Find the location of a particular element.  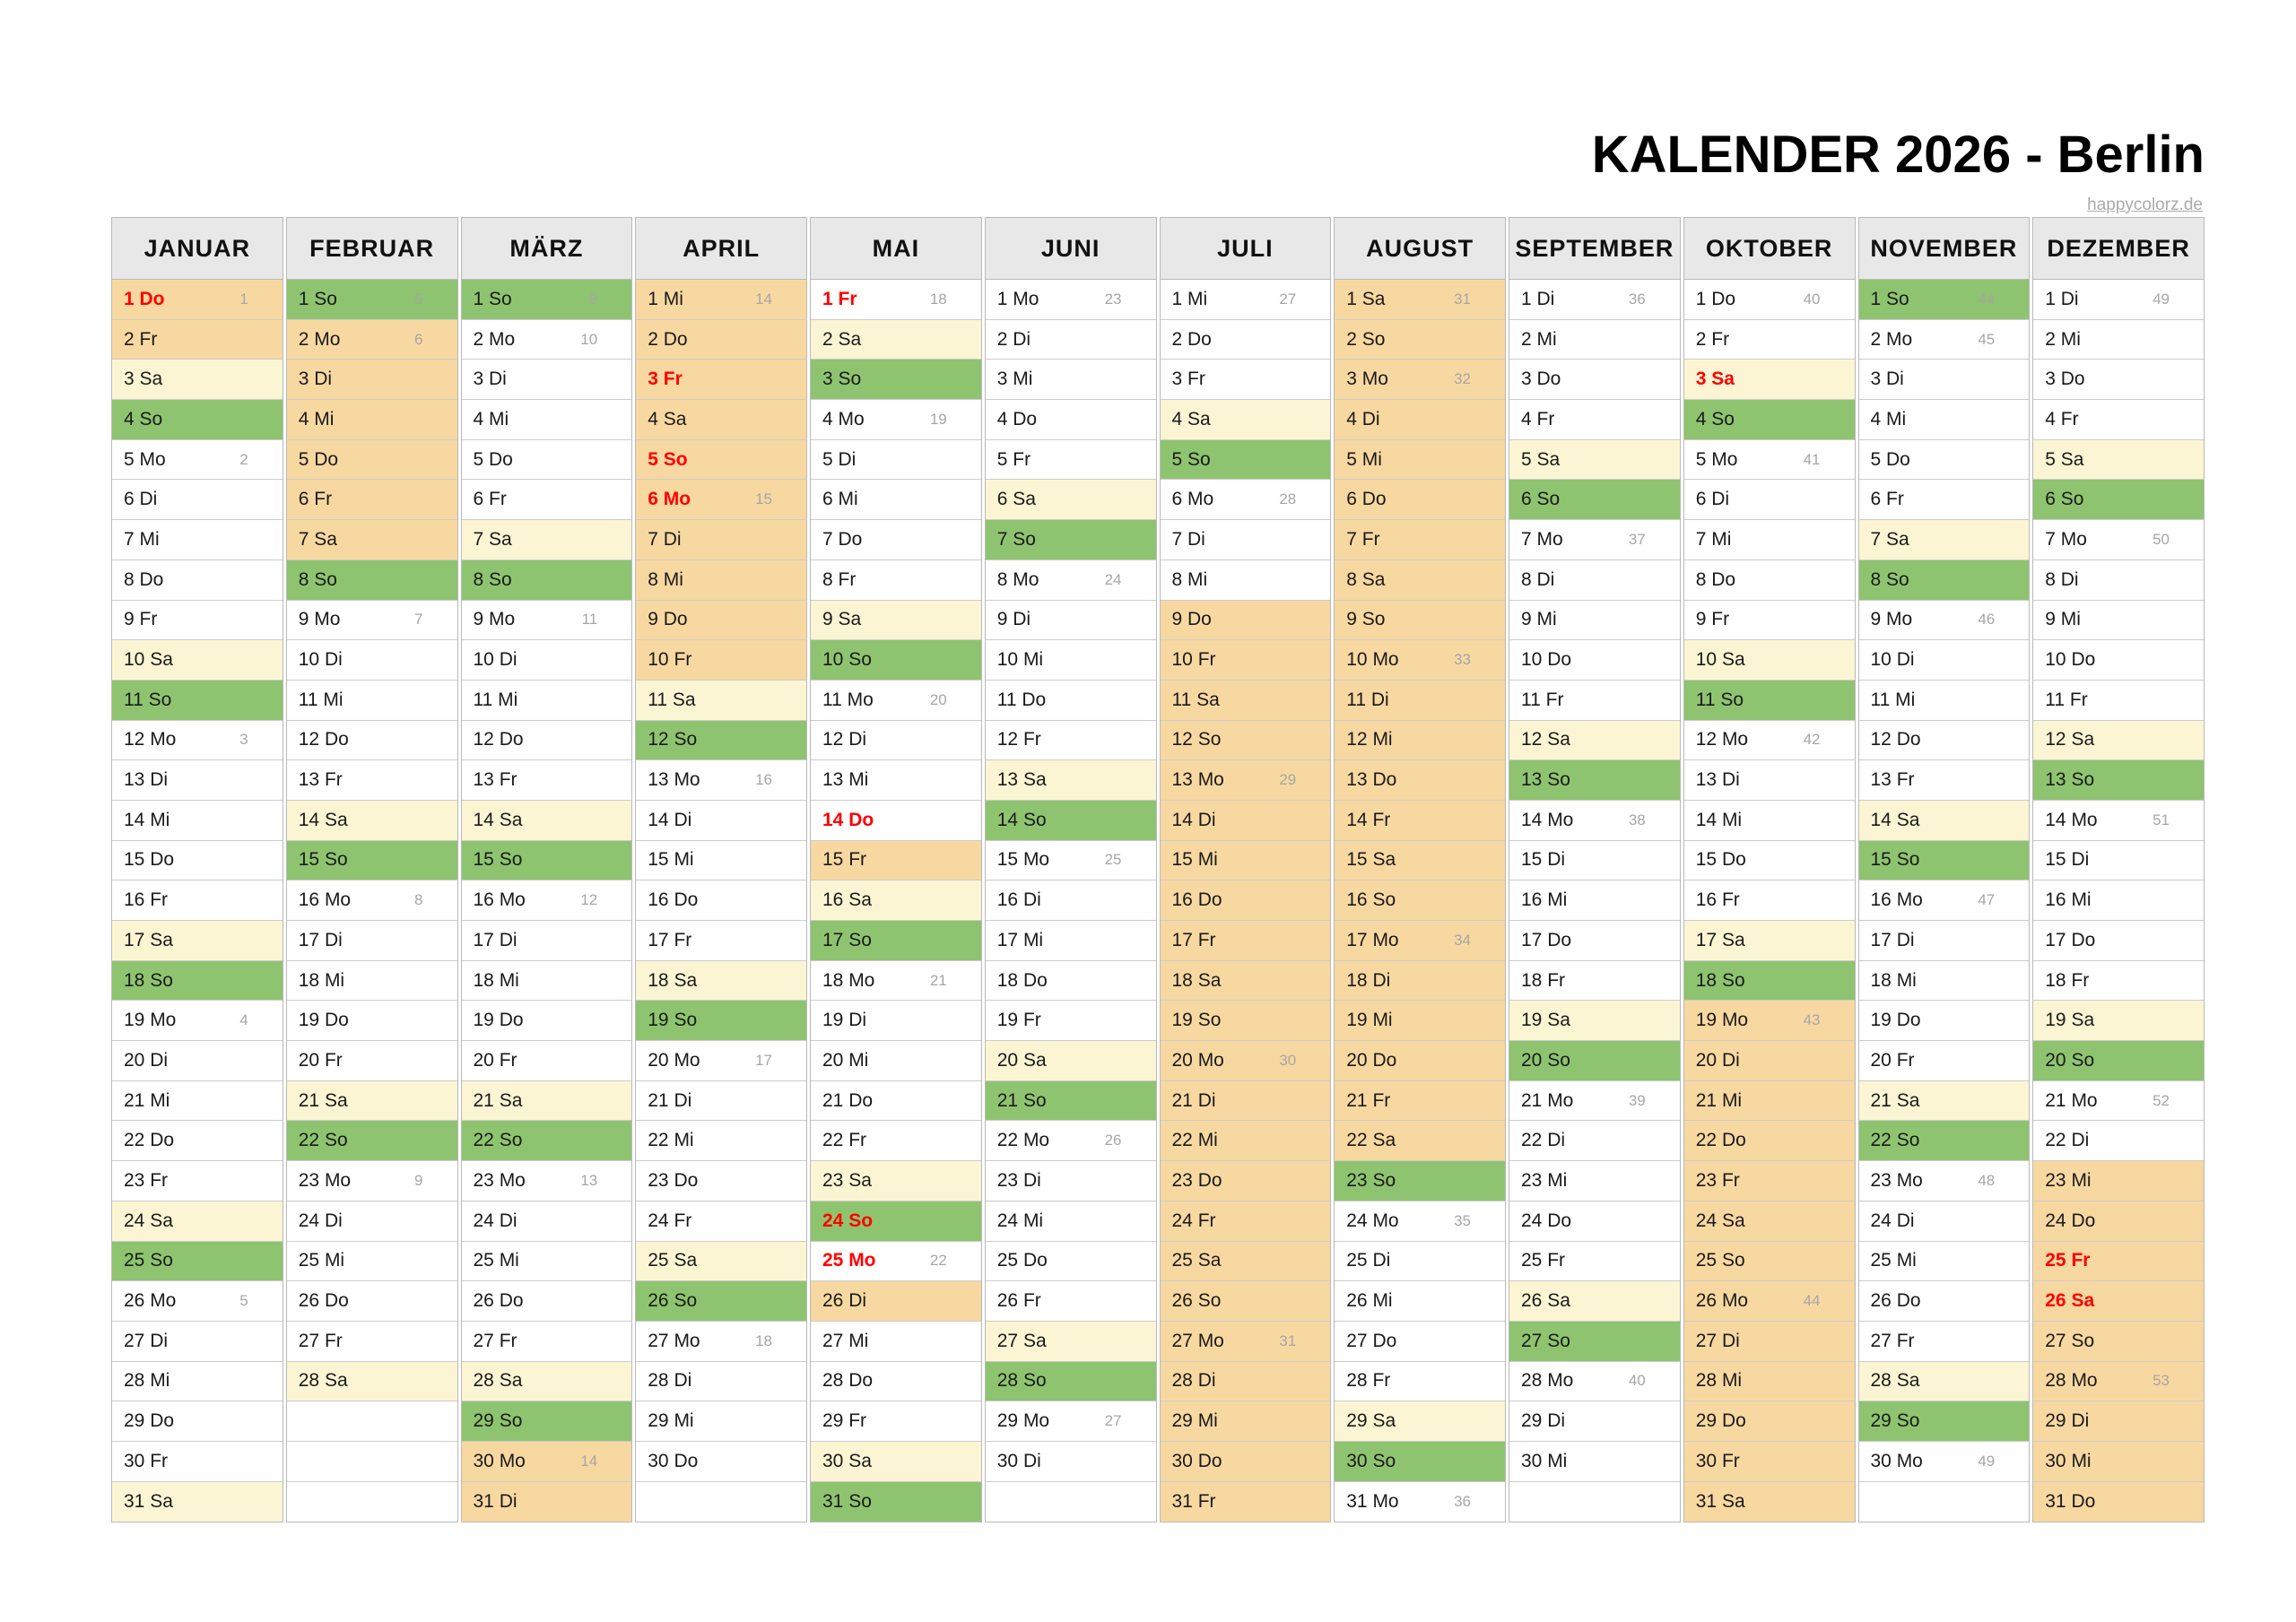

week-number: 11 is located at coordinates (589, 620).